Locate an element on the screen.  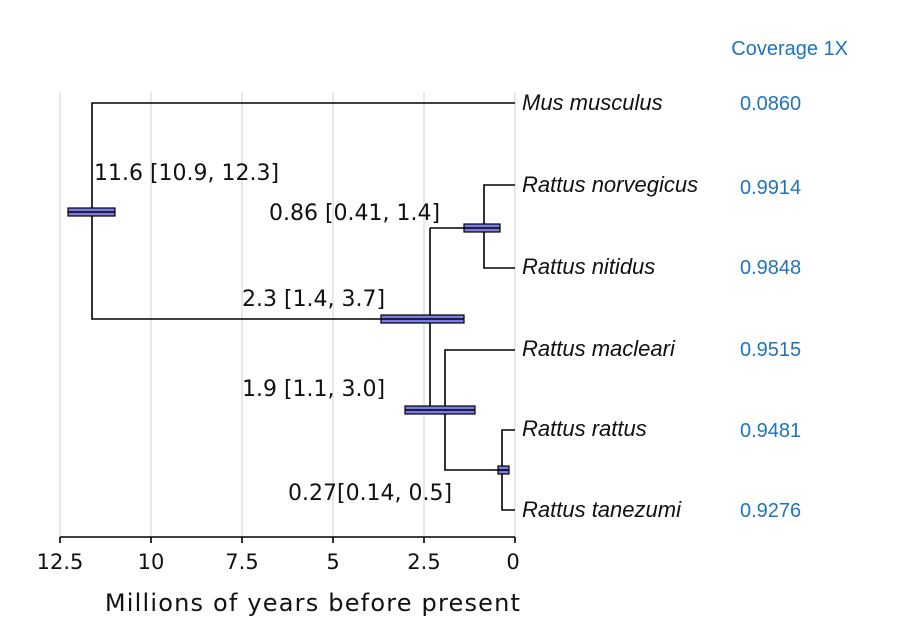
node-label-rattus-subclade: 1.9 [1.1, 3.0] is located at coordinates (313, 389).